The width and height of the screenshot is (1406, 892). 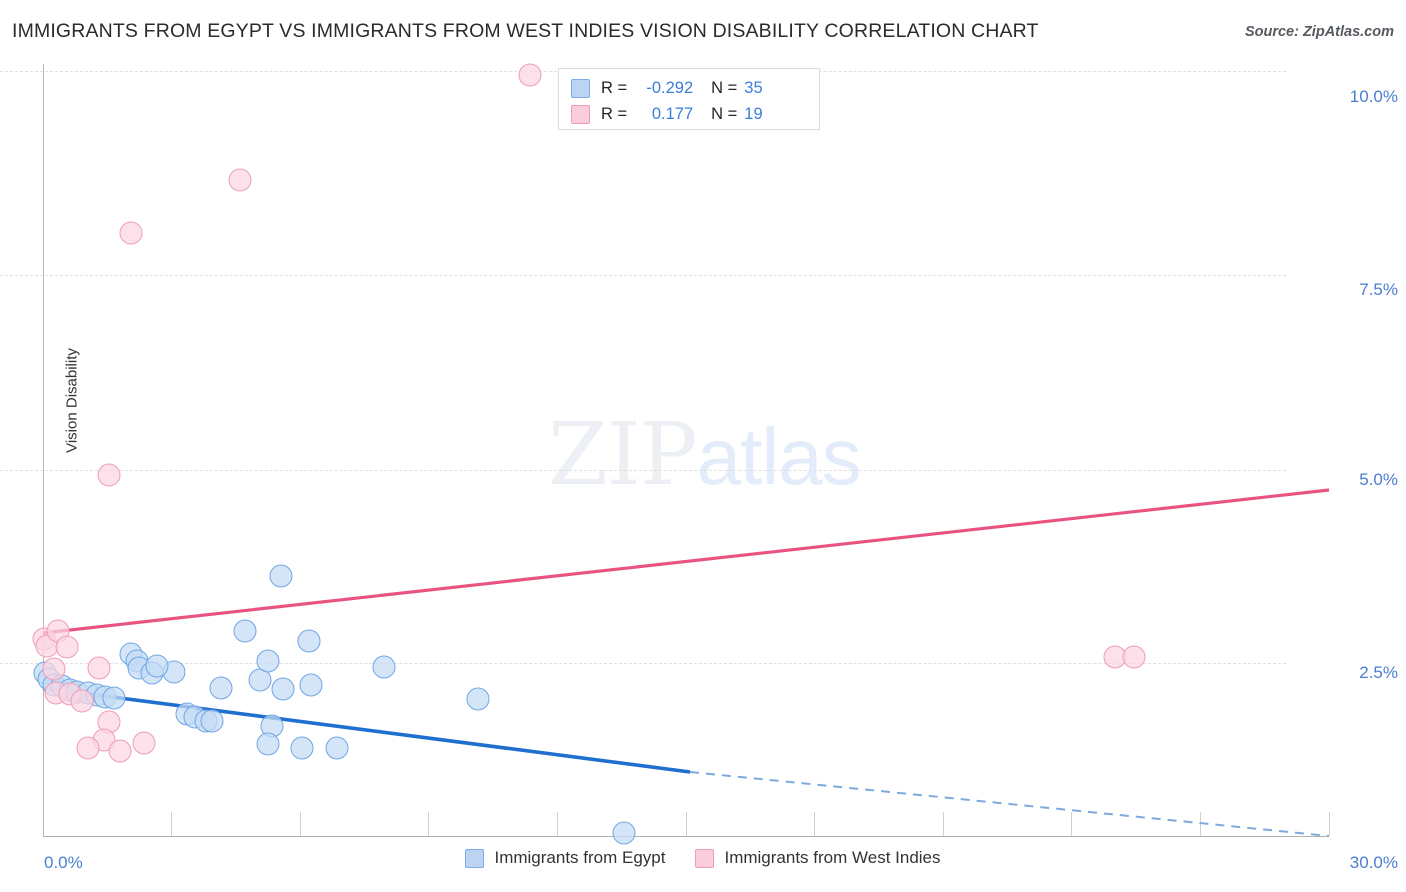 I want to click on stat-row-egypt: R = -0.292 N = 35, so click(x=690, y=88).